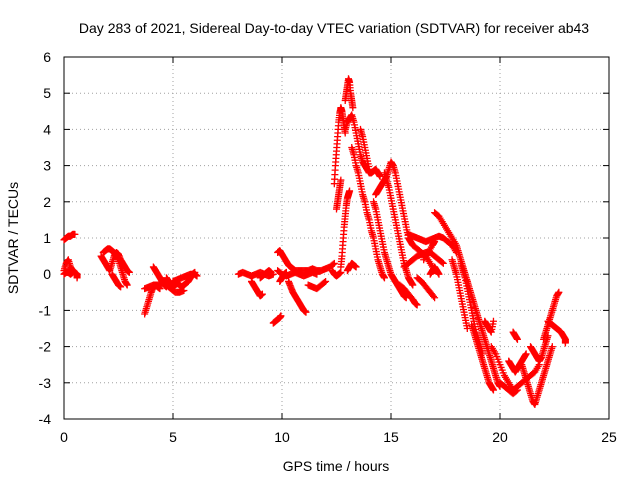 This screenshot has height=480, width=640. What do you see at coordinates (336, 466) in the screenshot?
I see `x-axis-label: GPS time / hours` at bounding box center [336, 466].